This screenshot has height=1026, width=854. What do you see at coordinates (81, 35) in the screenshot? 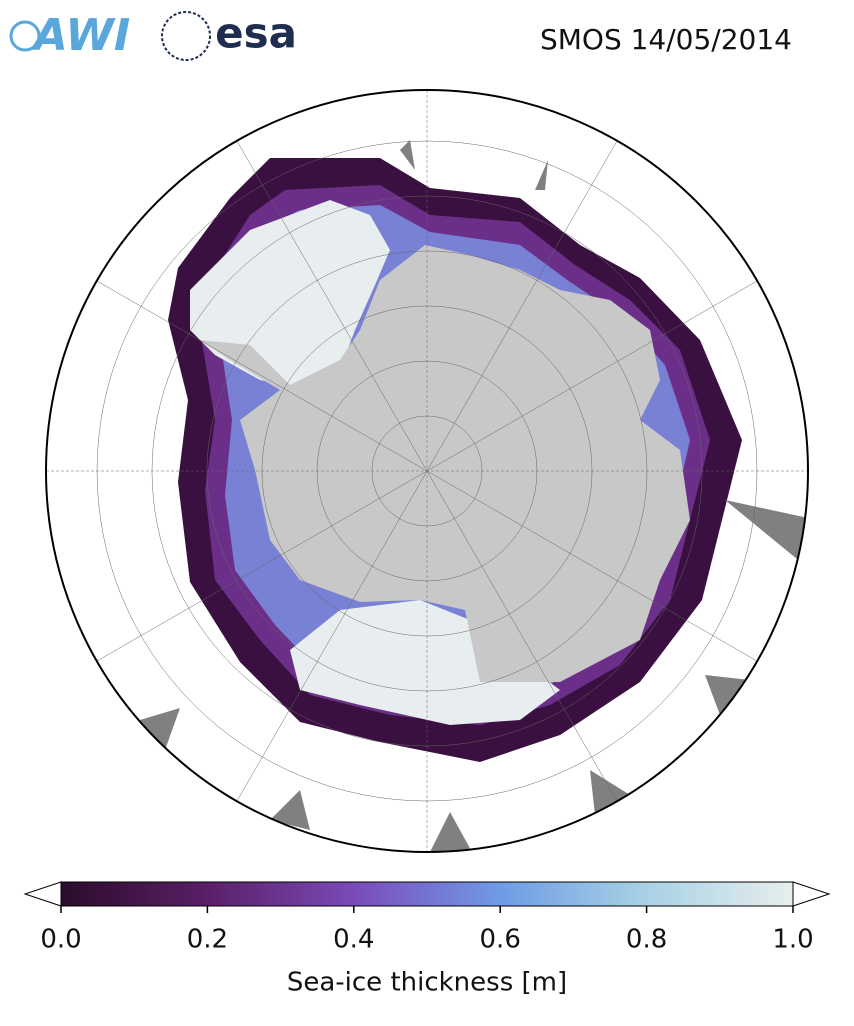
I see `awi-logo-text: AWI` at bounding box center [81, 35].